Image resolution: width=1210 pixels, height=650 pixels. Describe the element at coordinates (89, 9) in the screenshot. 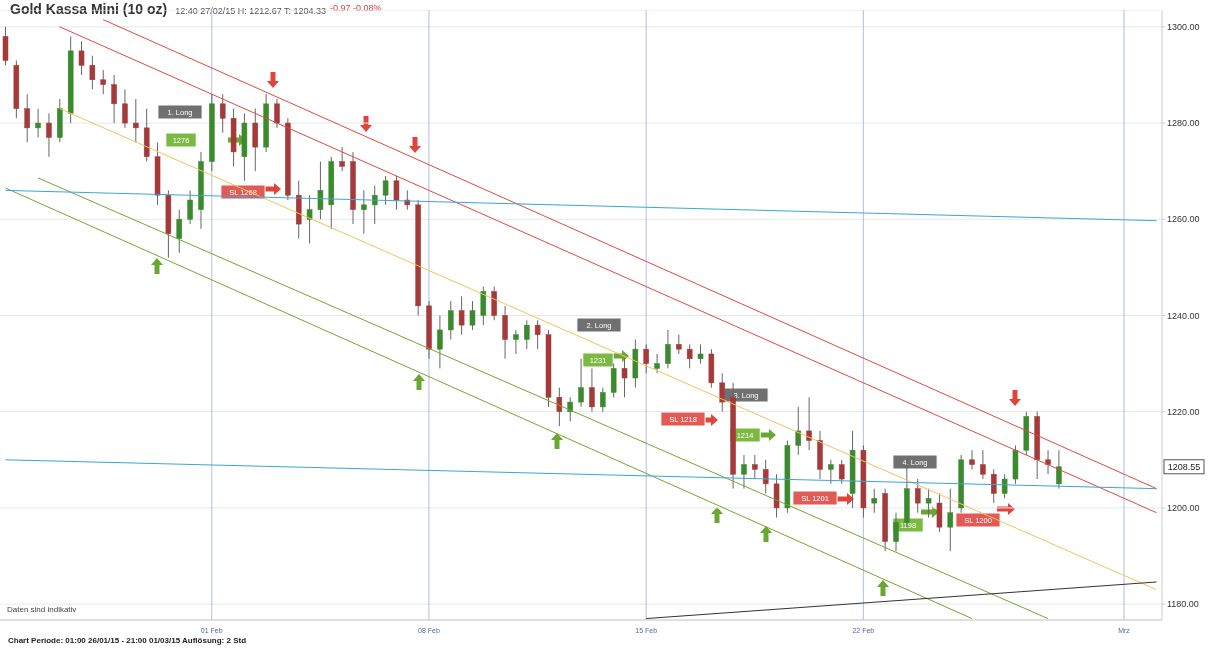

I see `chart-title: Gold Kassa Mini (10 oz)` at that location.